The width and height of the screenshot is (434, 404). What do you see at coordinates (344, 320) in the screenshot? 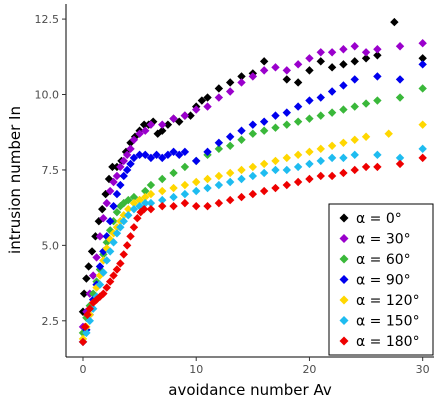
I see `legend-marker` at bounding box center [344, 320].